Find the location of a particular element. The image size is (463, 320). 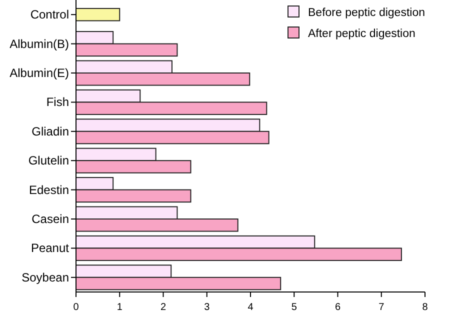

y-tick-label: Albumin(B) is located at coordinates (39, 43).